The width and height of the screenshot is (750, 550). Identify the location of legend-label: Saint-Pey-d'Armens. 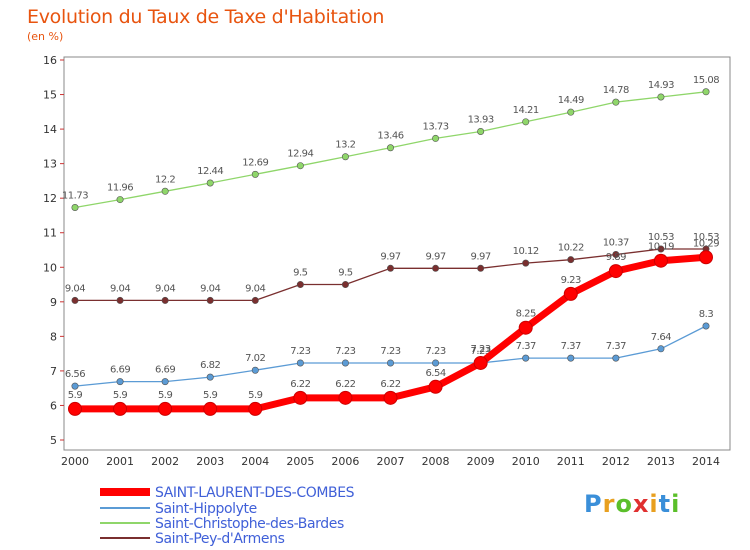
(220, 539).